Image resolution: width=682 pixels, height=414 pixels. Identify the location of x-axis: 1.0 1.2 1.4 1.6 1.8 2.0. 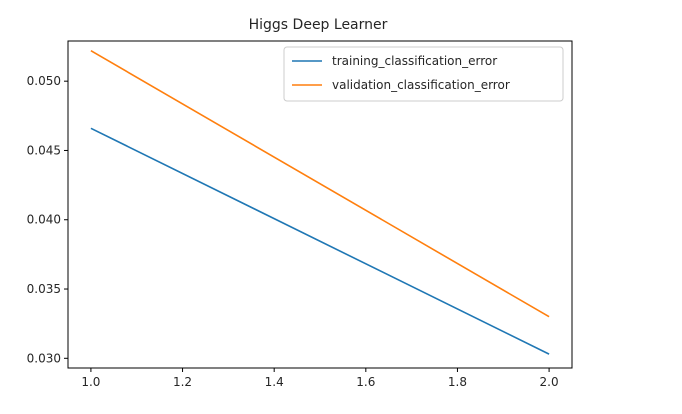
(320, 378).